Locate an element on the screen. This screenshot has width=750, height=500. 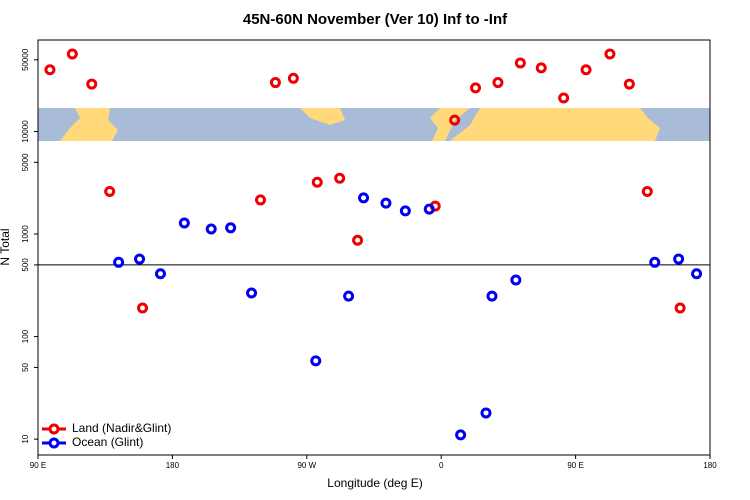
x-tick-label: 90 W is located at coordinates (306, 465).